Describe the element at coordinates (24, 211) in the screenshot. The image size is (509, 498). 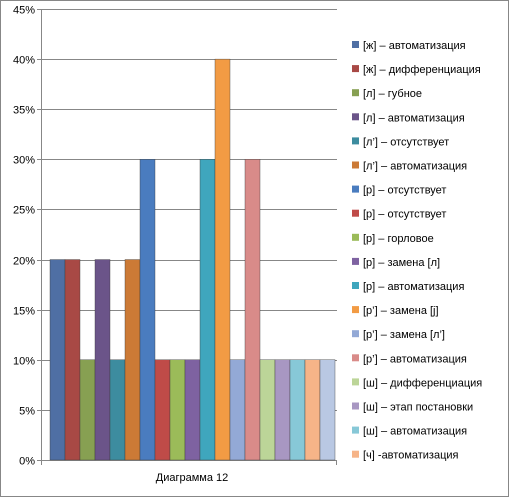
I see `y-tick-label: 25%` at that location.